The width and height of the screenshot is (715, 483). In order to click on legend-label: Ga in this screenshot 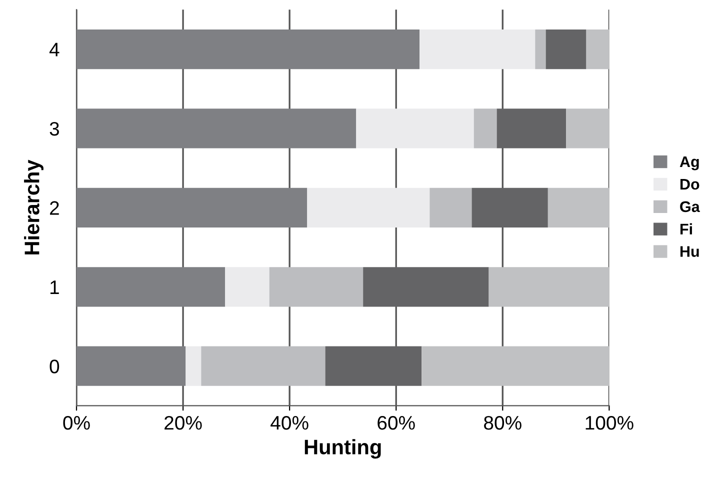, I will do `click(690, 206)`.